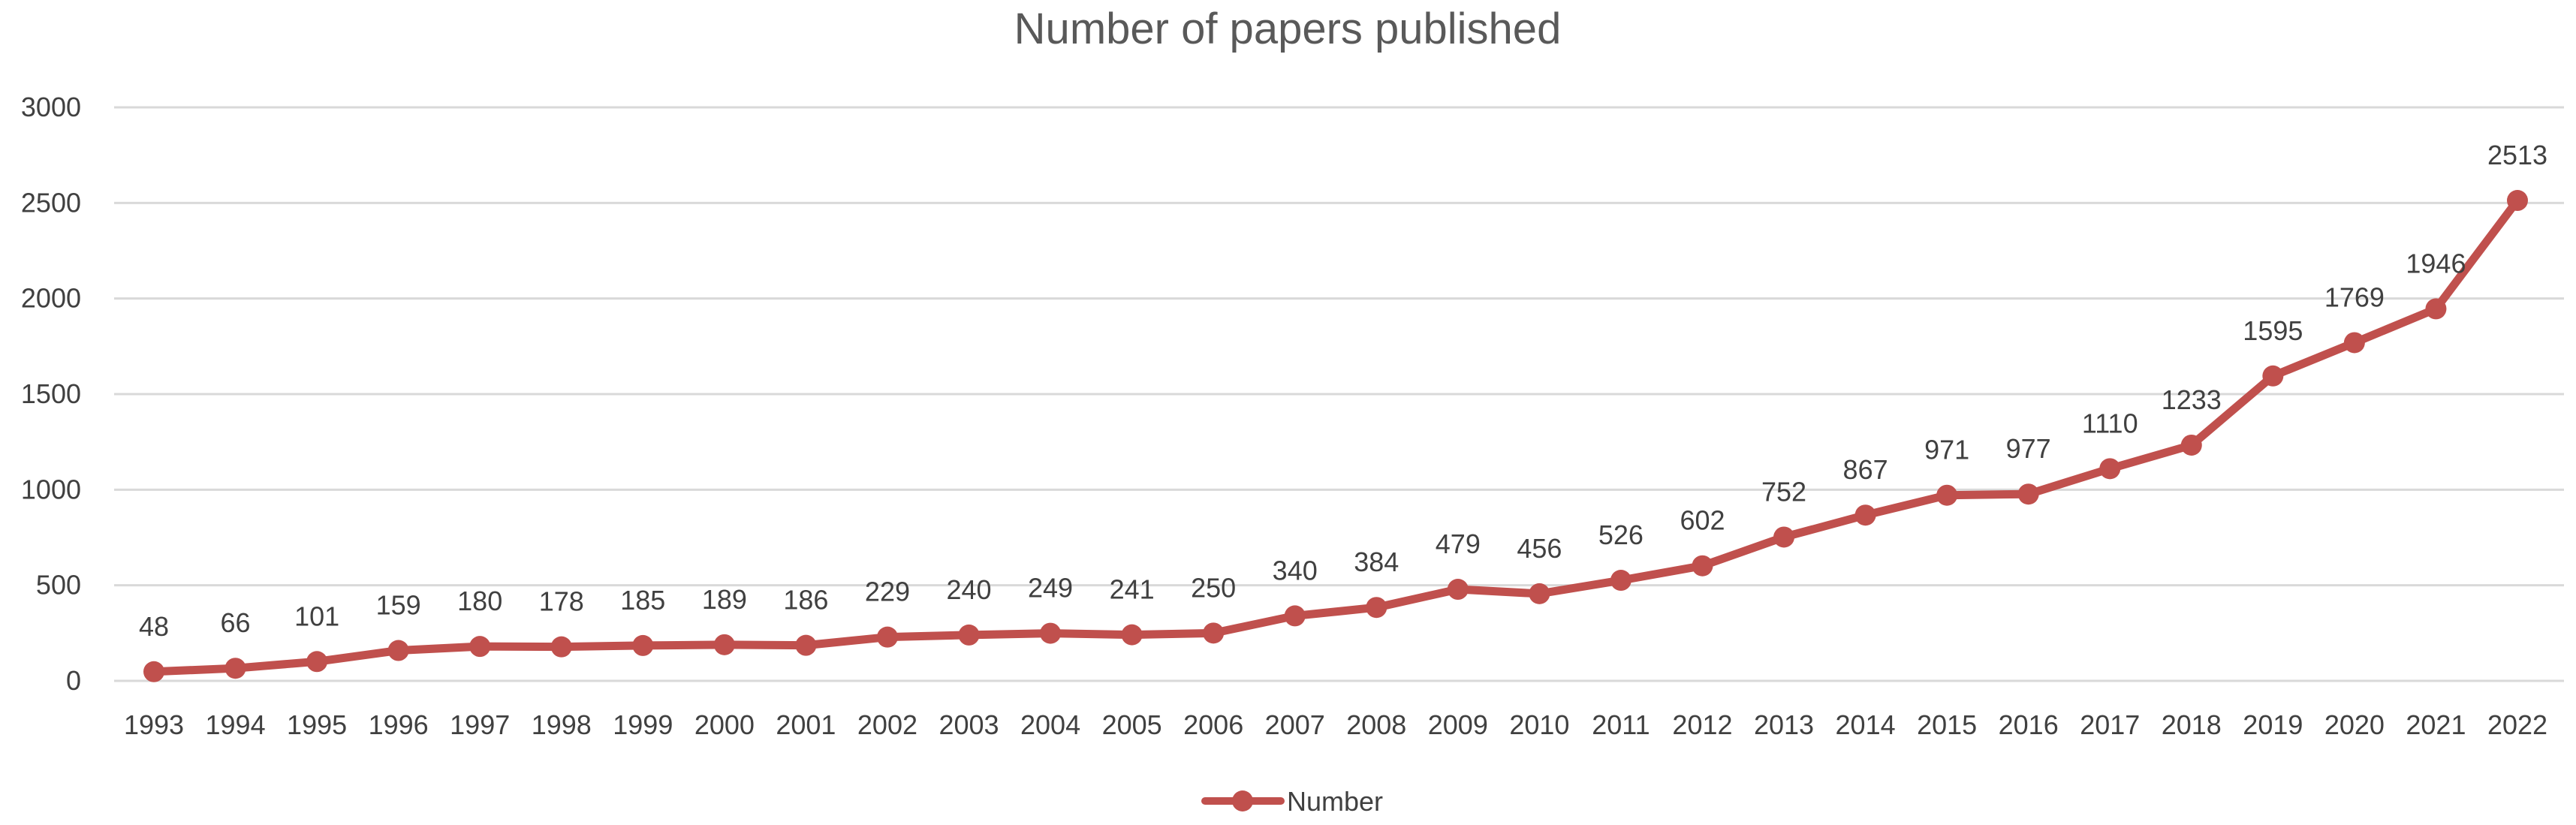  Describe the element at coordinates (2436, 309) in the screenshot. I see `data-point-2021` at that location.